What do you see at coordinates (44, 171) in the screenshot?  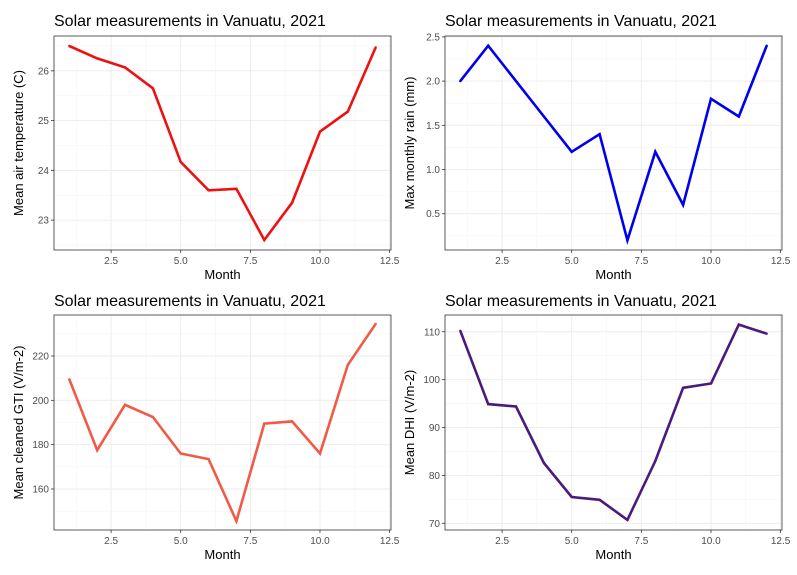 I see `y-tick-label: 24` at bounding box center [44, 171].